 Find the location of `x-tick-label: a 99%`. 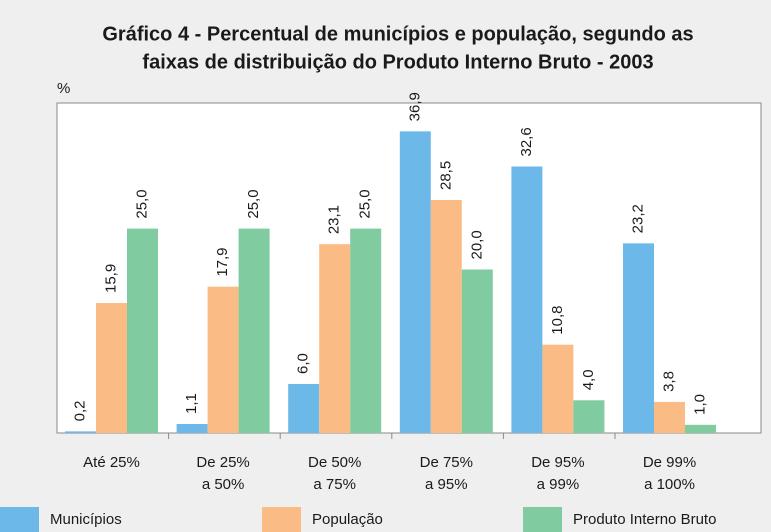

x-tick-label: a 99% is located at coordinates (558, 484).